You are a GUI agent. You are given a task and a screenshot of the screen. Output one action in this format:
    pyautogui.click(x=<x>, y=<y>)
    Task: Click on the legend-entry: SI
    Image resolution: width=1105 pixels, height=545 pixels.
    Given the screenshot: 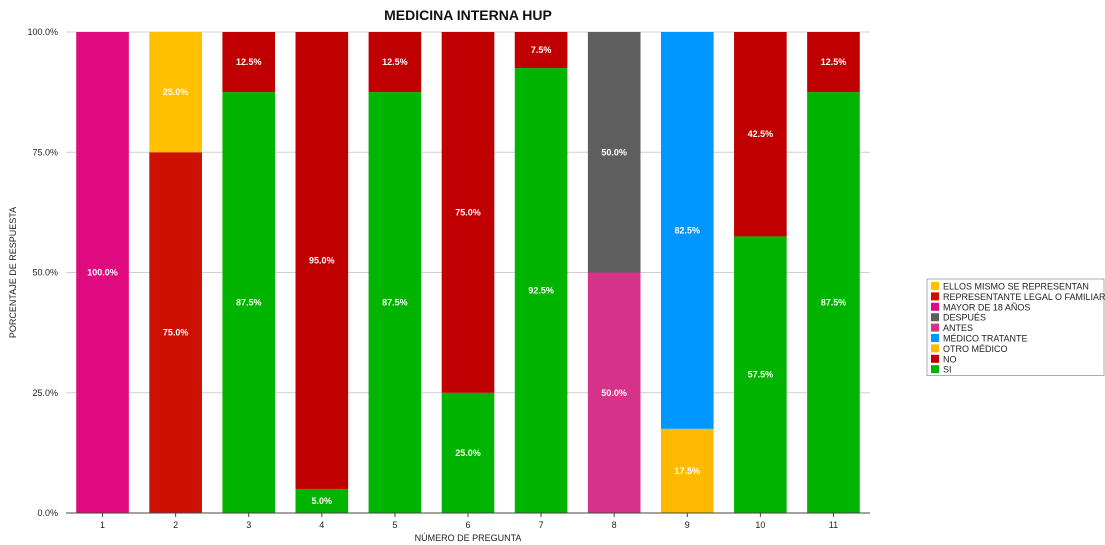 What is the action you would take?
    pyautogui.click(x=947, y=370)
    